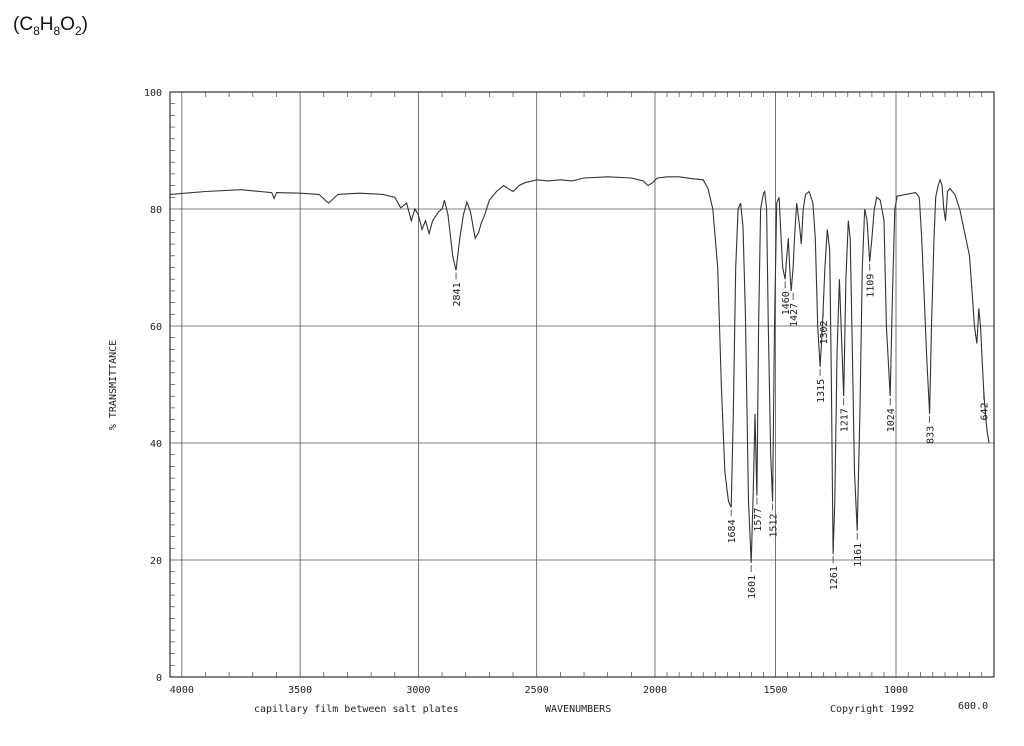 The width and height of the screenshot is (1024, 746). I want to click on peak-annotation: 1684, so click(732, 526).